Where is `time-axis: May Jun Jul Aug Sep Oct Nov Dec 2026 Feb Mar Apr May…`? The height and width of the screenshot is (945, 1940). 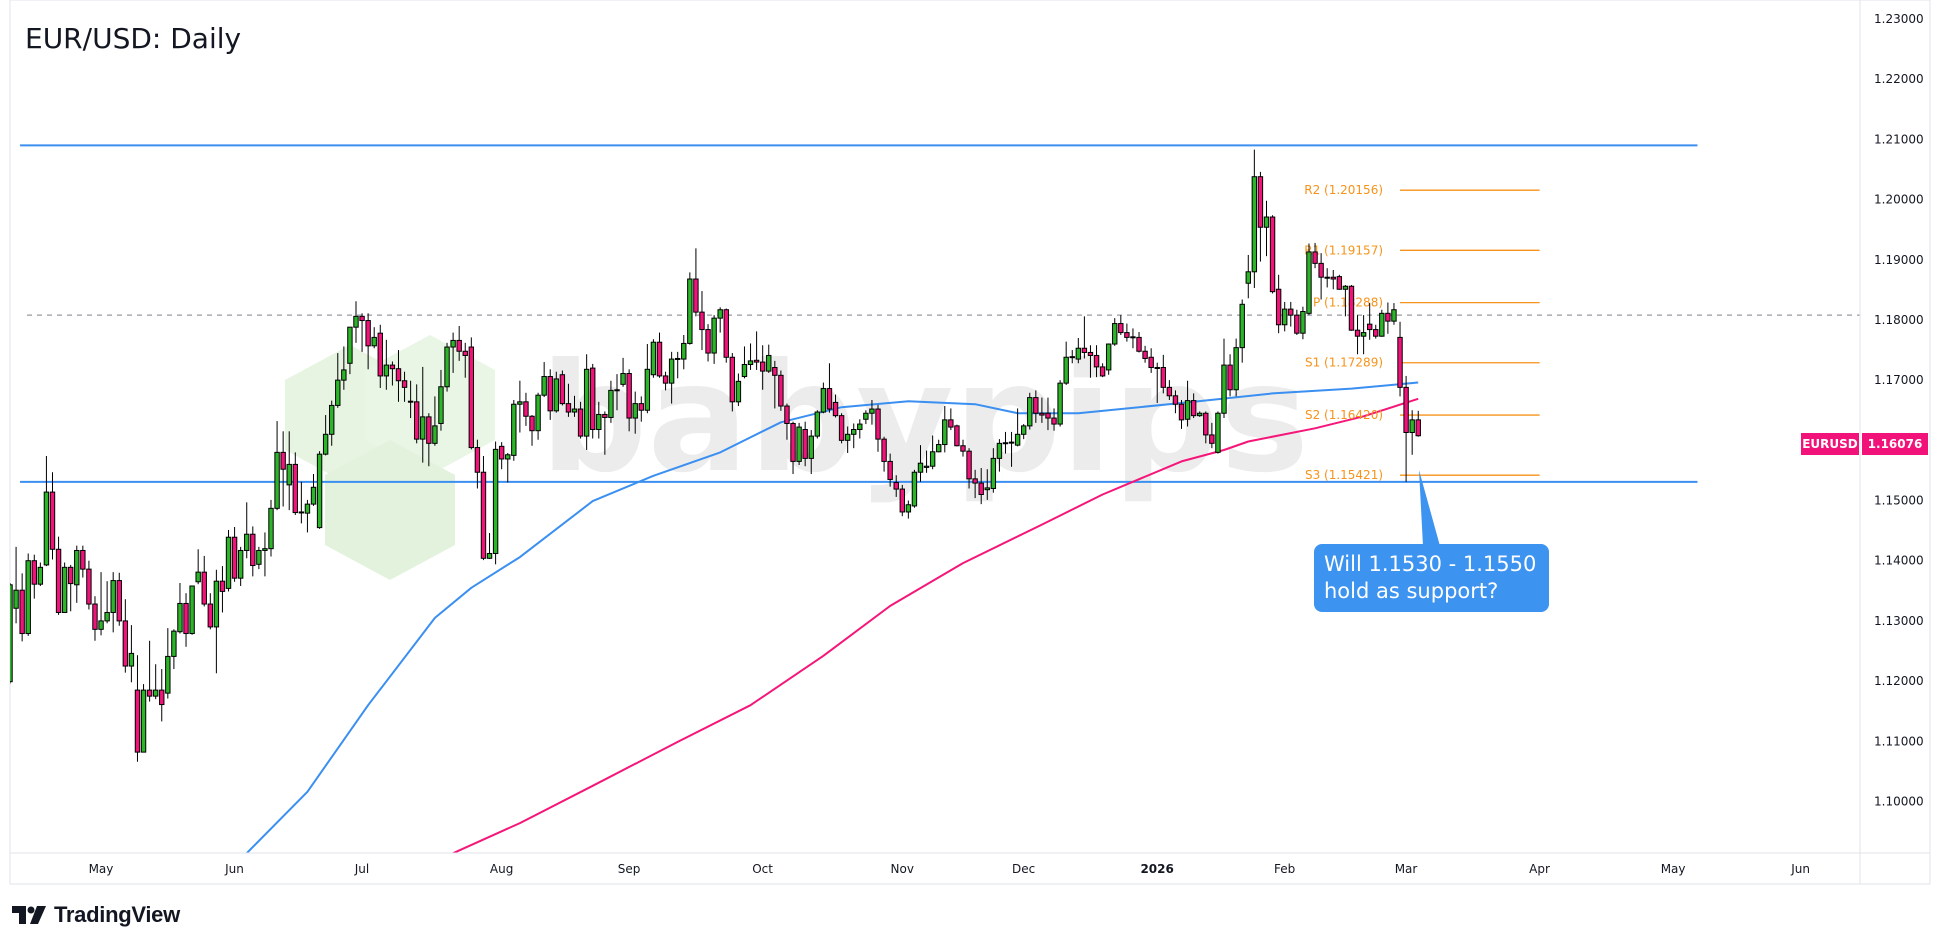
time-axis: May Jun Jul Aug Sep Oct Nov Dec 2026 Feb Mar Apr May… is located at coordinates (949, 869).